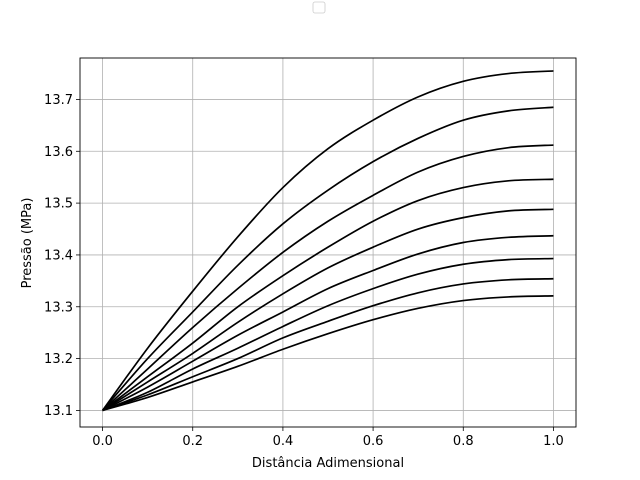  I want to click on x-tick-label: 1.0, so click(553, 441).